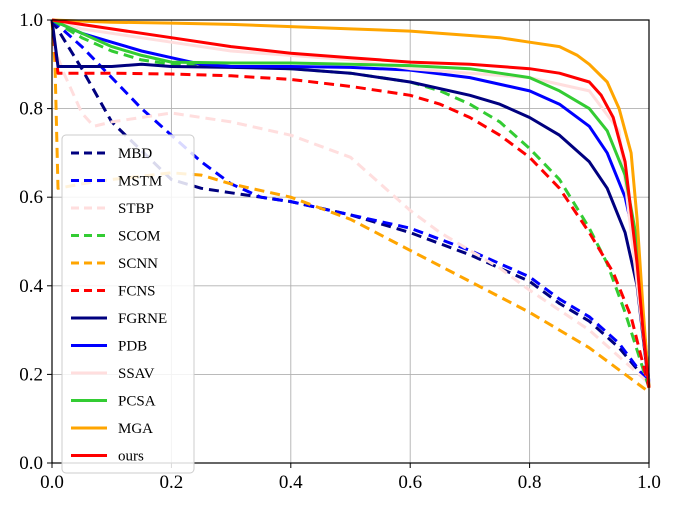 The image size is (676, 509). Describe the element at coordinates (31, 20) in the screenshot. I see `y-tick-label: 1.0` at that location.